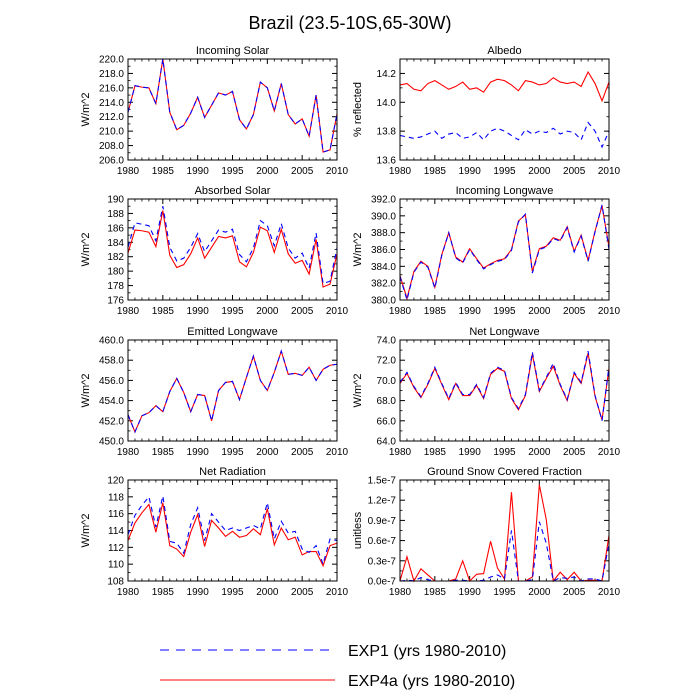 The width and height of the screenshot is (700, 700). I want to click on y-tick-label: 452.0, so click(111, 421).